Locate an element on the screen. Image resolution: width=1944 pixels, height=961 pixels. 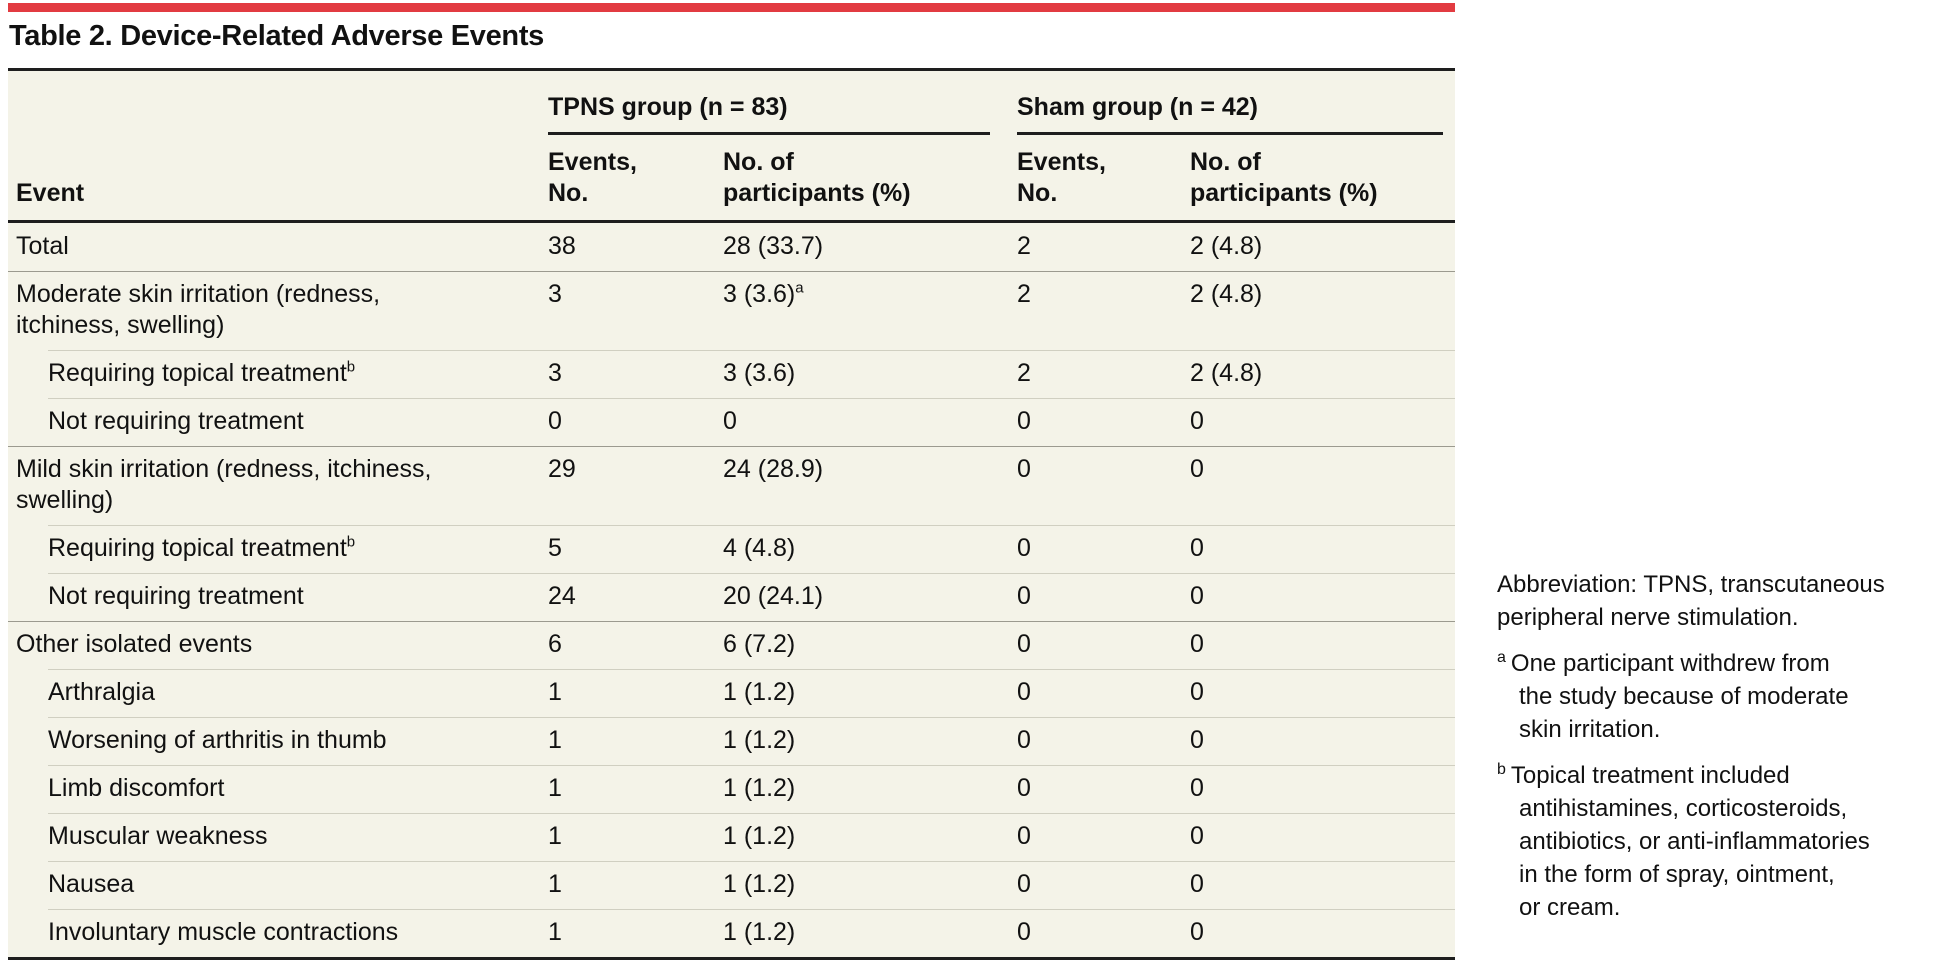
column-header-tpns-participants: No. of participants (%) is located at coordinates (817, 177).